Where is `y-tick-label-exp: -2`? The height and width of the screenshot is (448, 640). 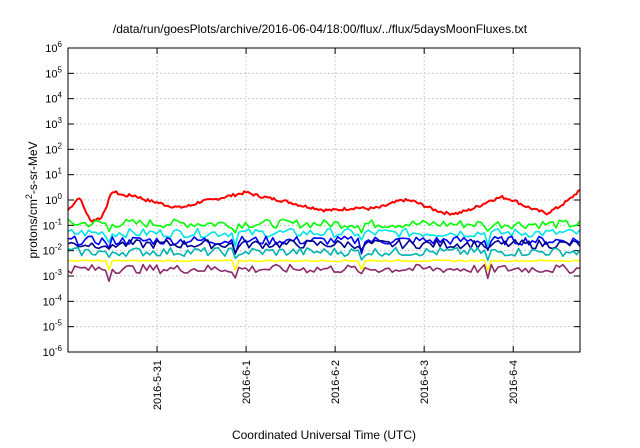
y-tick-label-exp: -2 is located at coordinates (59, 247).